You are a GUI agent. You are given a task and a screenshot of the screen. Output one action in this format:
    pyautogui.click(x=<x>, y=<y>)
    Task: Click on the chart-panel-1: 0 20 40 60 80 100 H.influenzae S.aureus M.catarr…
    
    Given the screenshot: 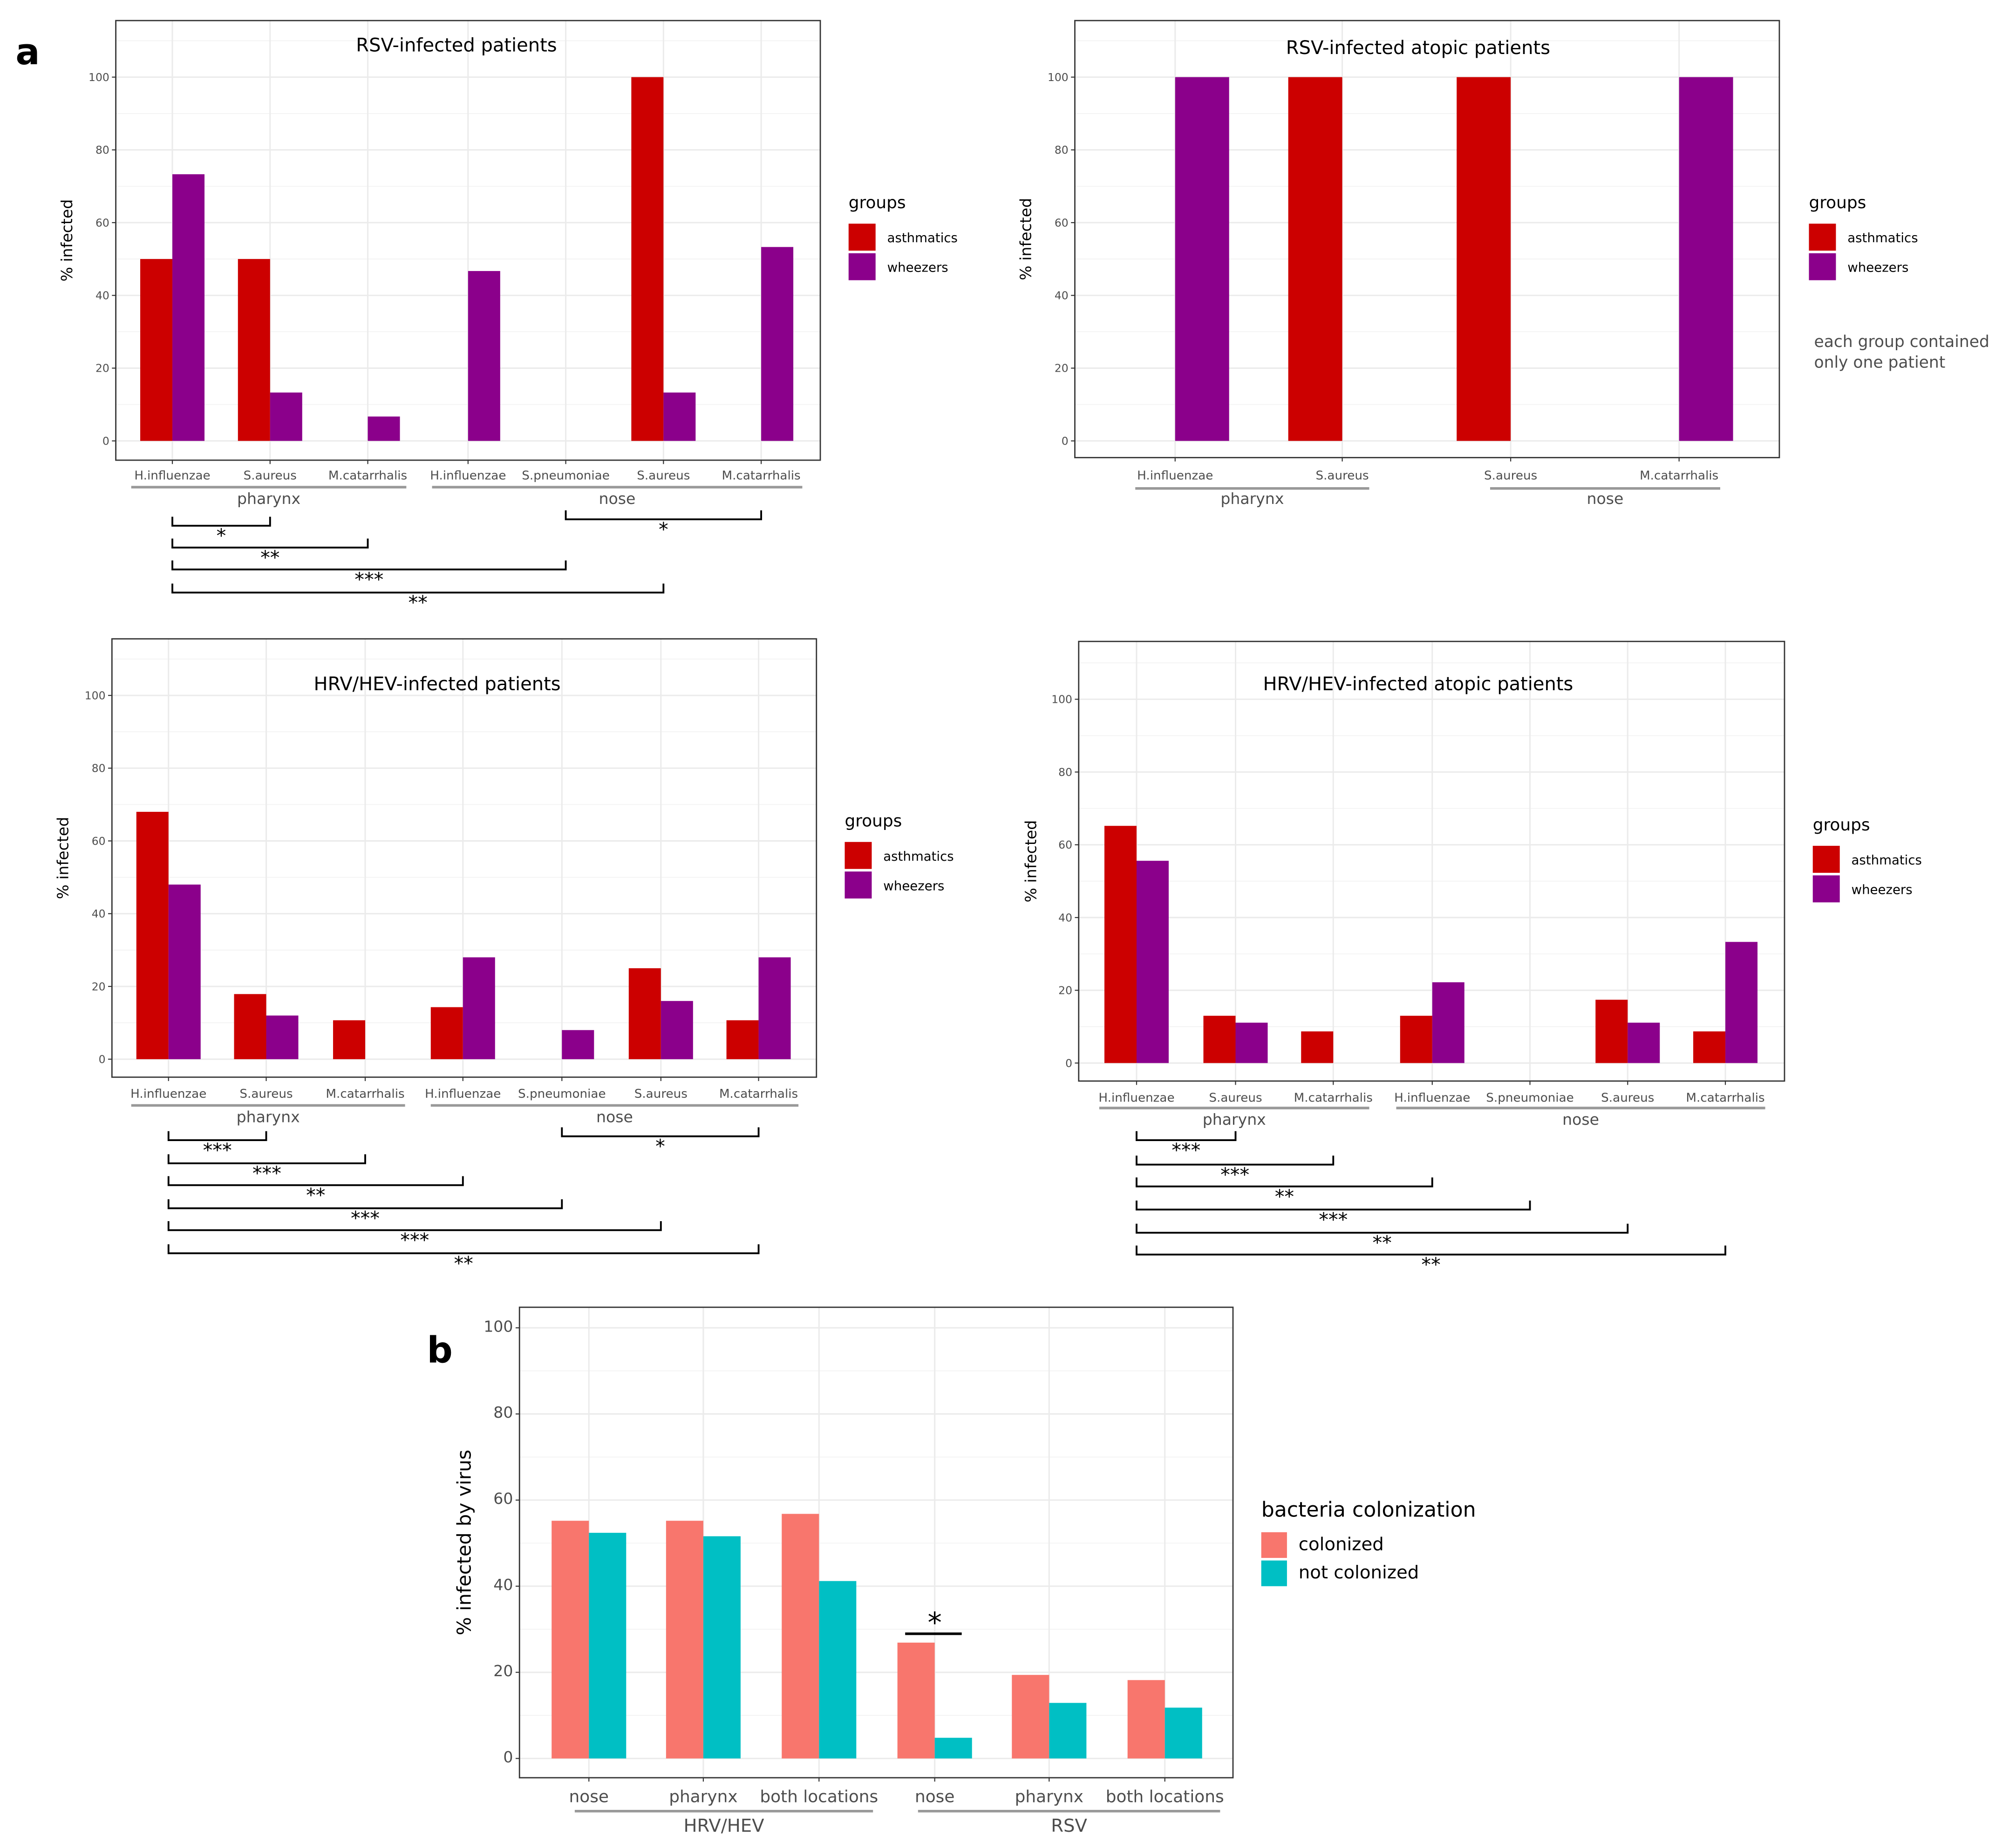 What is the action you would take?
    pyautogui.click(x=508, y=317)
    